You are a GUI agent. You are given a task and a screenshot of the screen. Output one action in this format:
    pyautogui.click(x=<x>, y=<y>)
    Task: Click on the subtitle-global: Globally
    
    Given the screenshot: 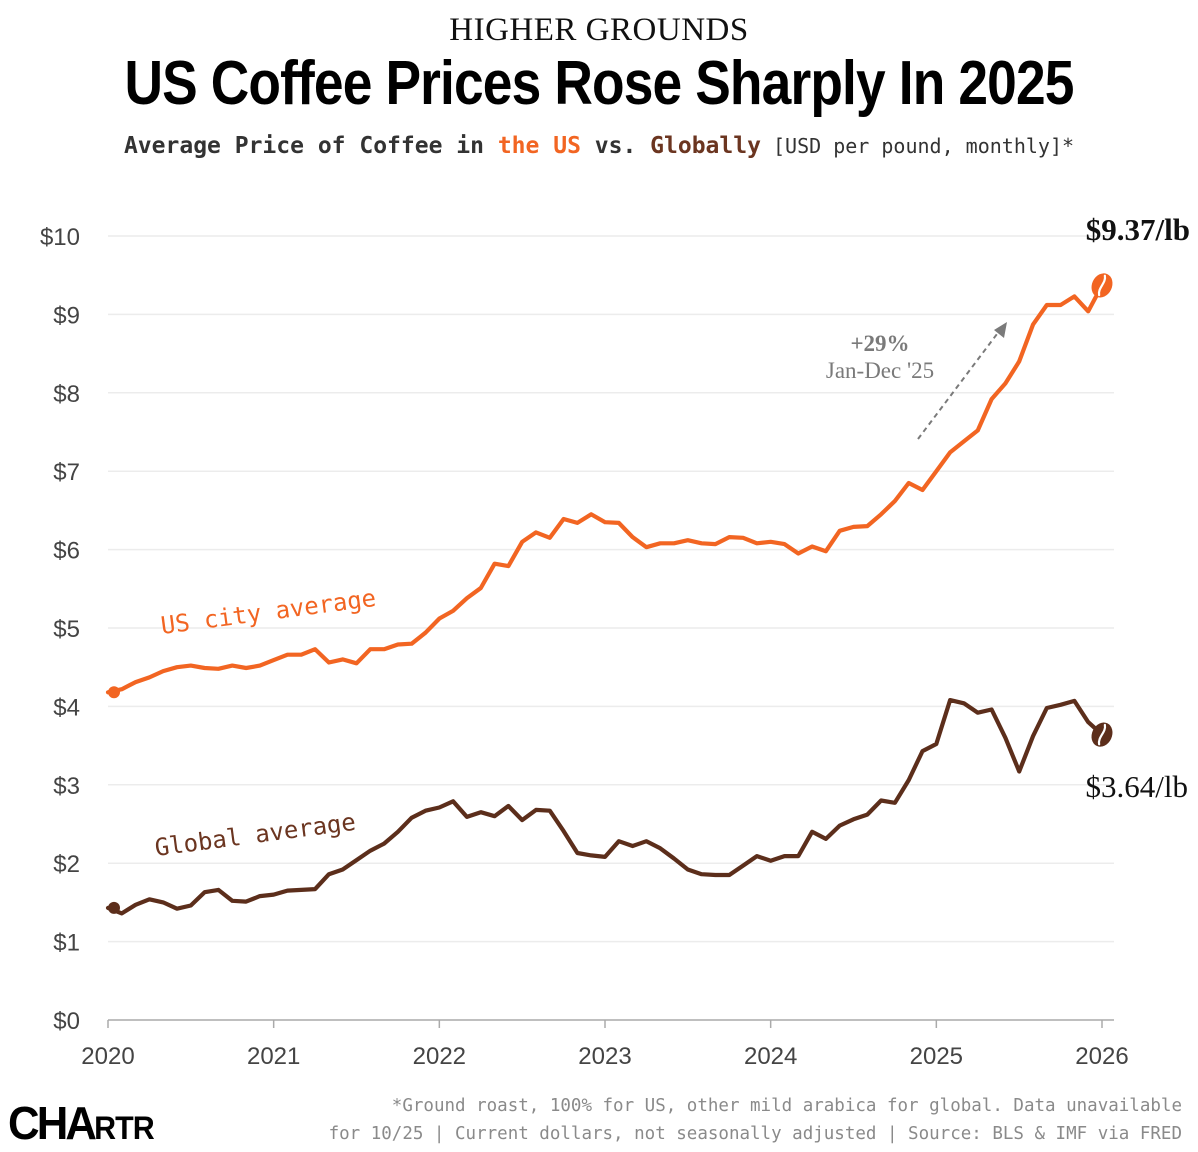 What is the action you would take?
    pyautogui.click(x=705, y=146)
    